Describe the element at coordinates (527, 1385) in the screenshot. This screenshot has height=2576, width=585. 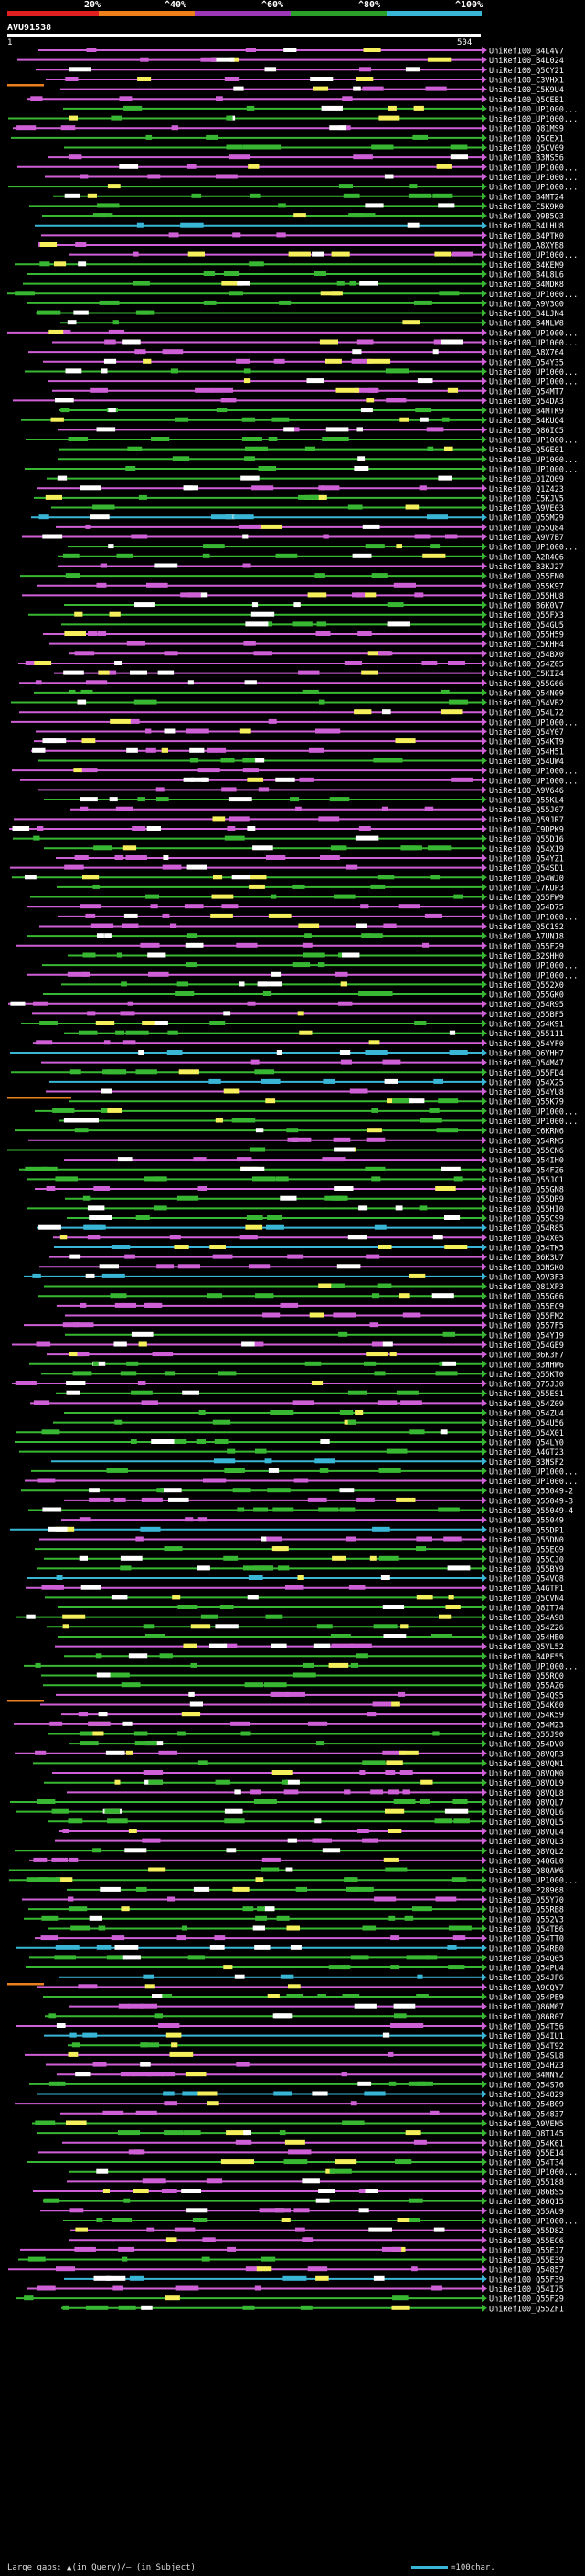
I see `hit-label: UniRef100_Q75JJ0` at that location.